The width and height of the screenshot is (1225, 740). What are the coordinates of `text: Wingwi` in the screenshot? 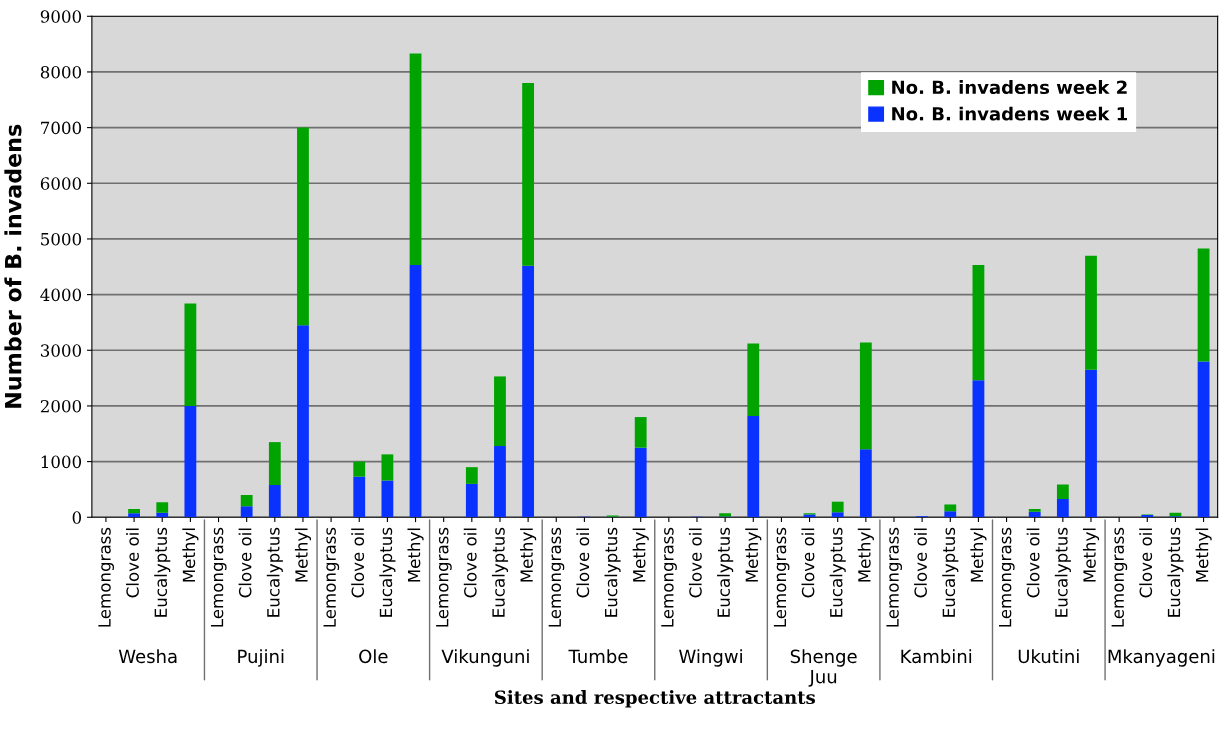 It's located at (710, 658).